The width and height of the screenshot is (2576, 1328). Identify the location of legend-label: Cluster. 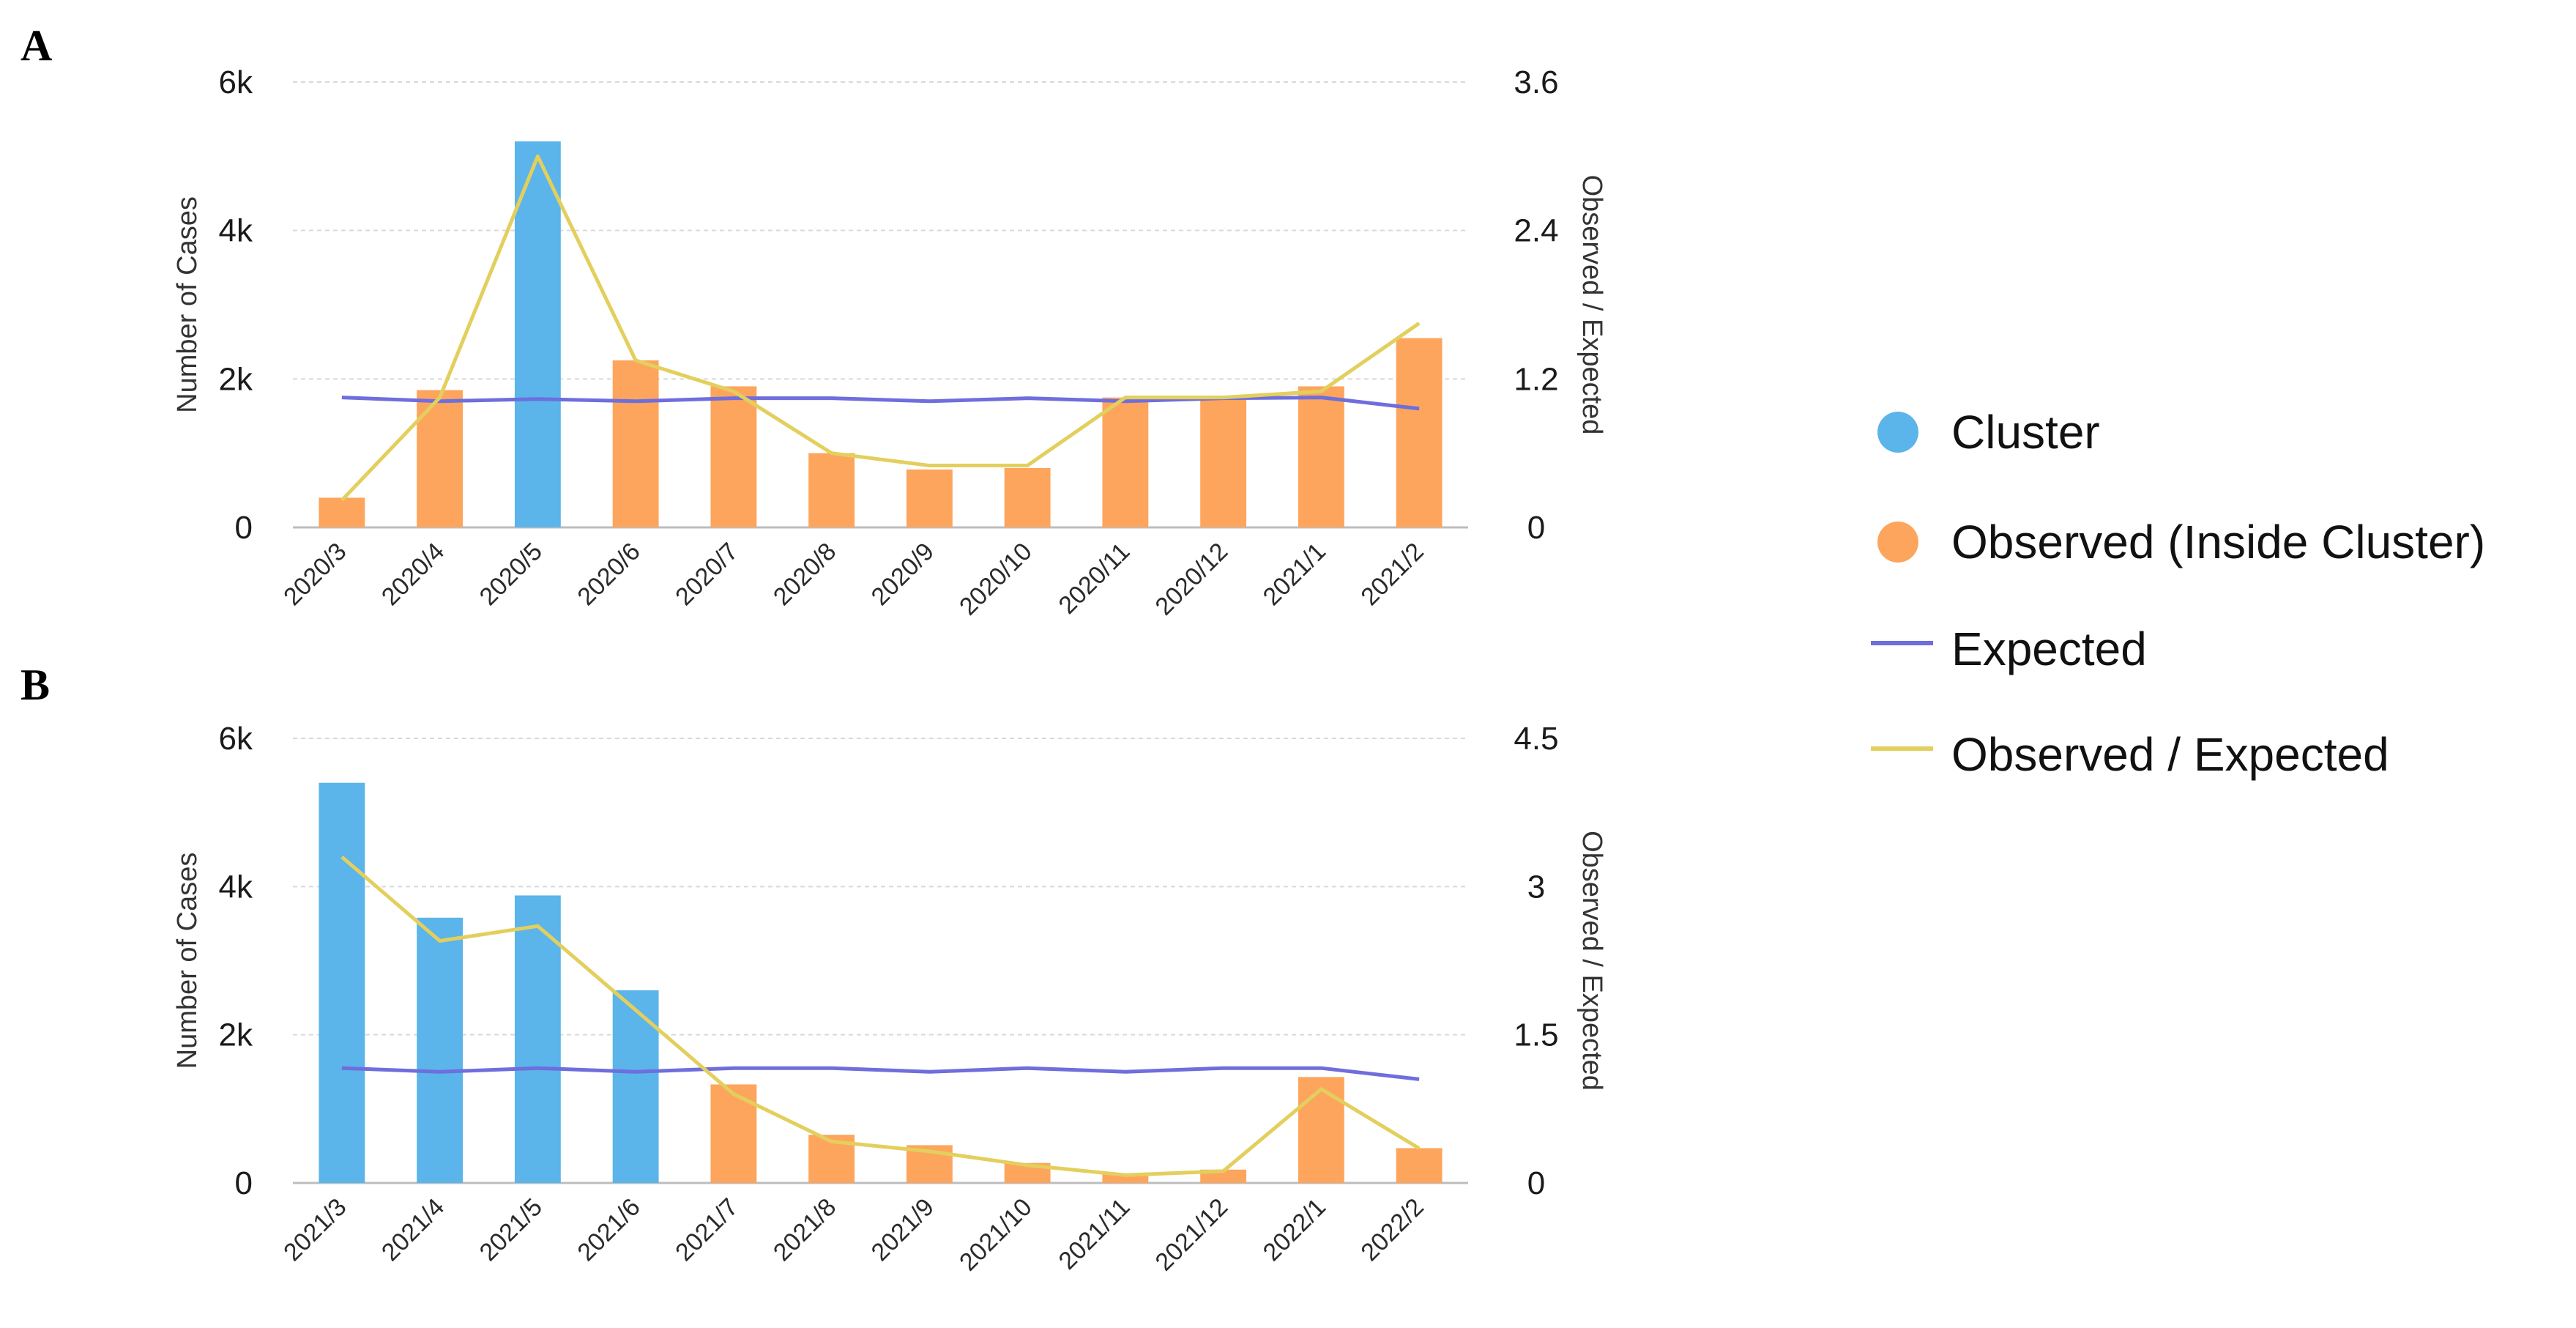
(2025, 432).